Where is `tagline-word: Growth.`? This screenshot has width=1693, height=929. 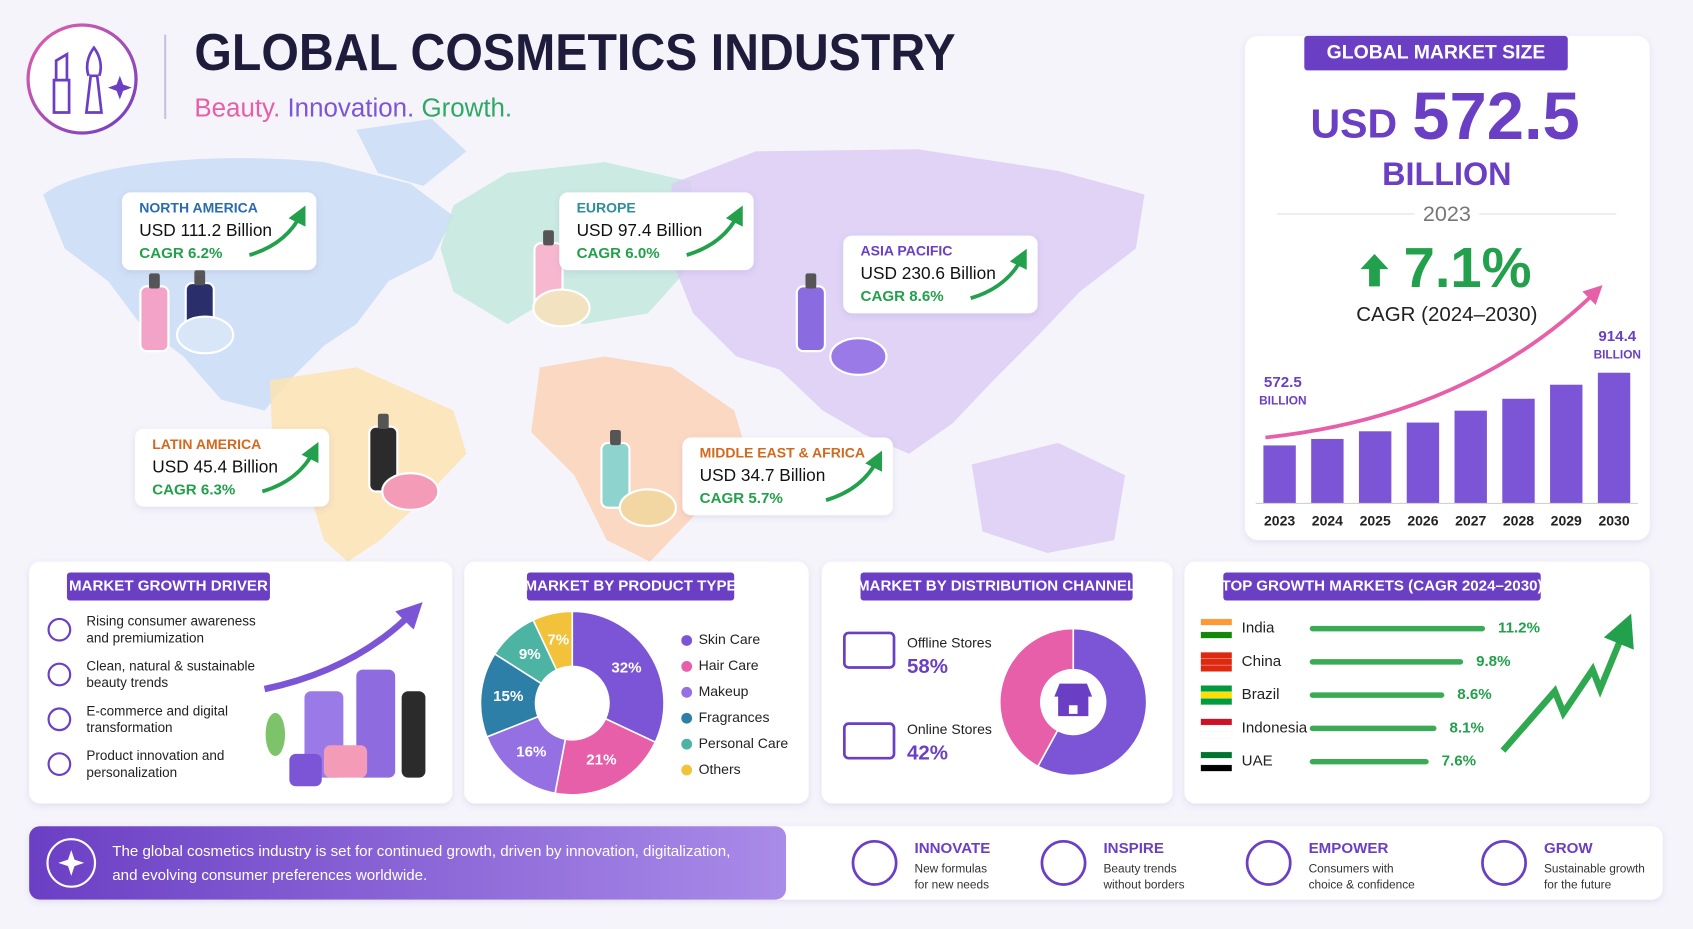
tagline-word: Growth. is located at coordinates (466, 108).